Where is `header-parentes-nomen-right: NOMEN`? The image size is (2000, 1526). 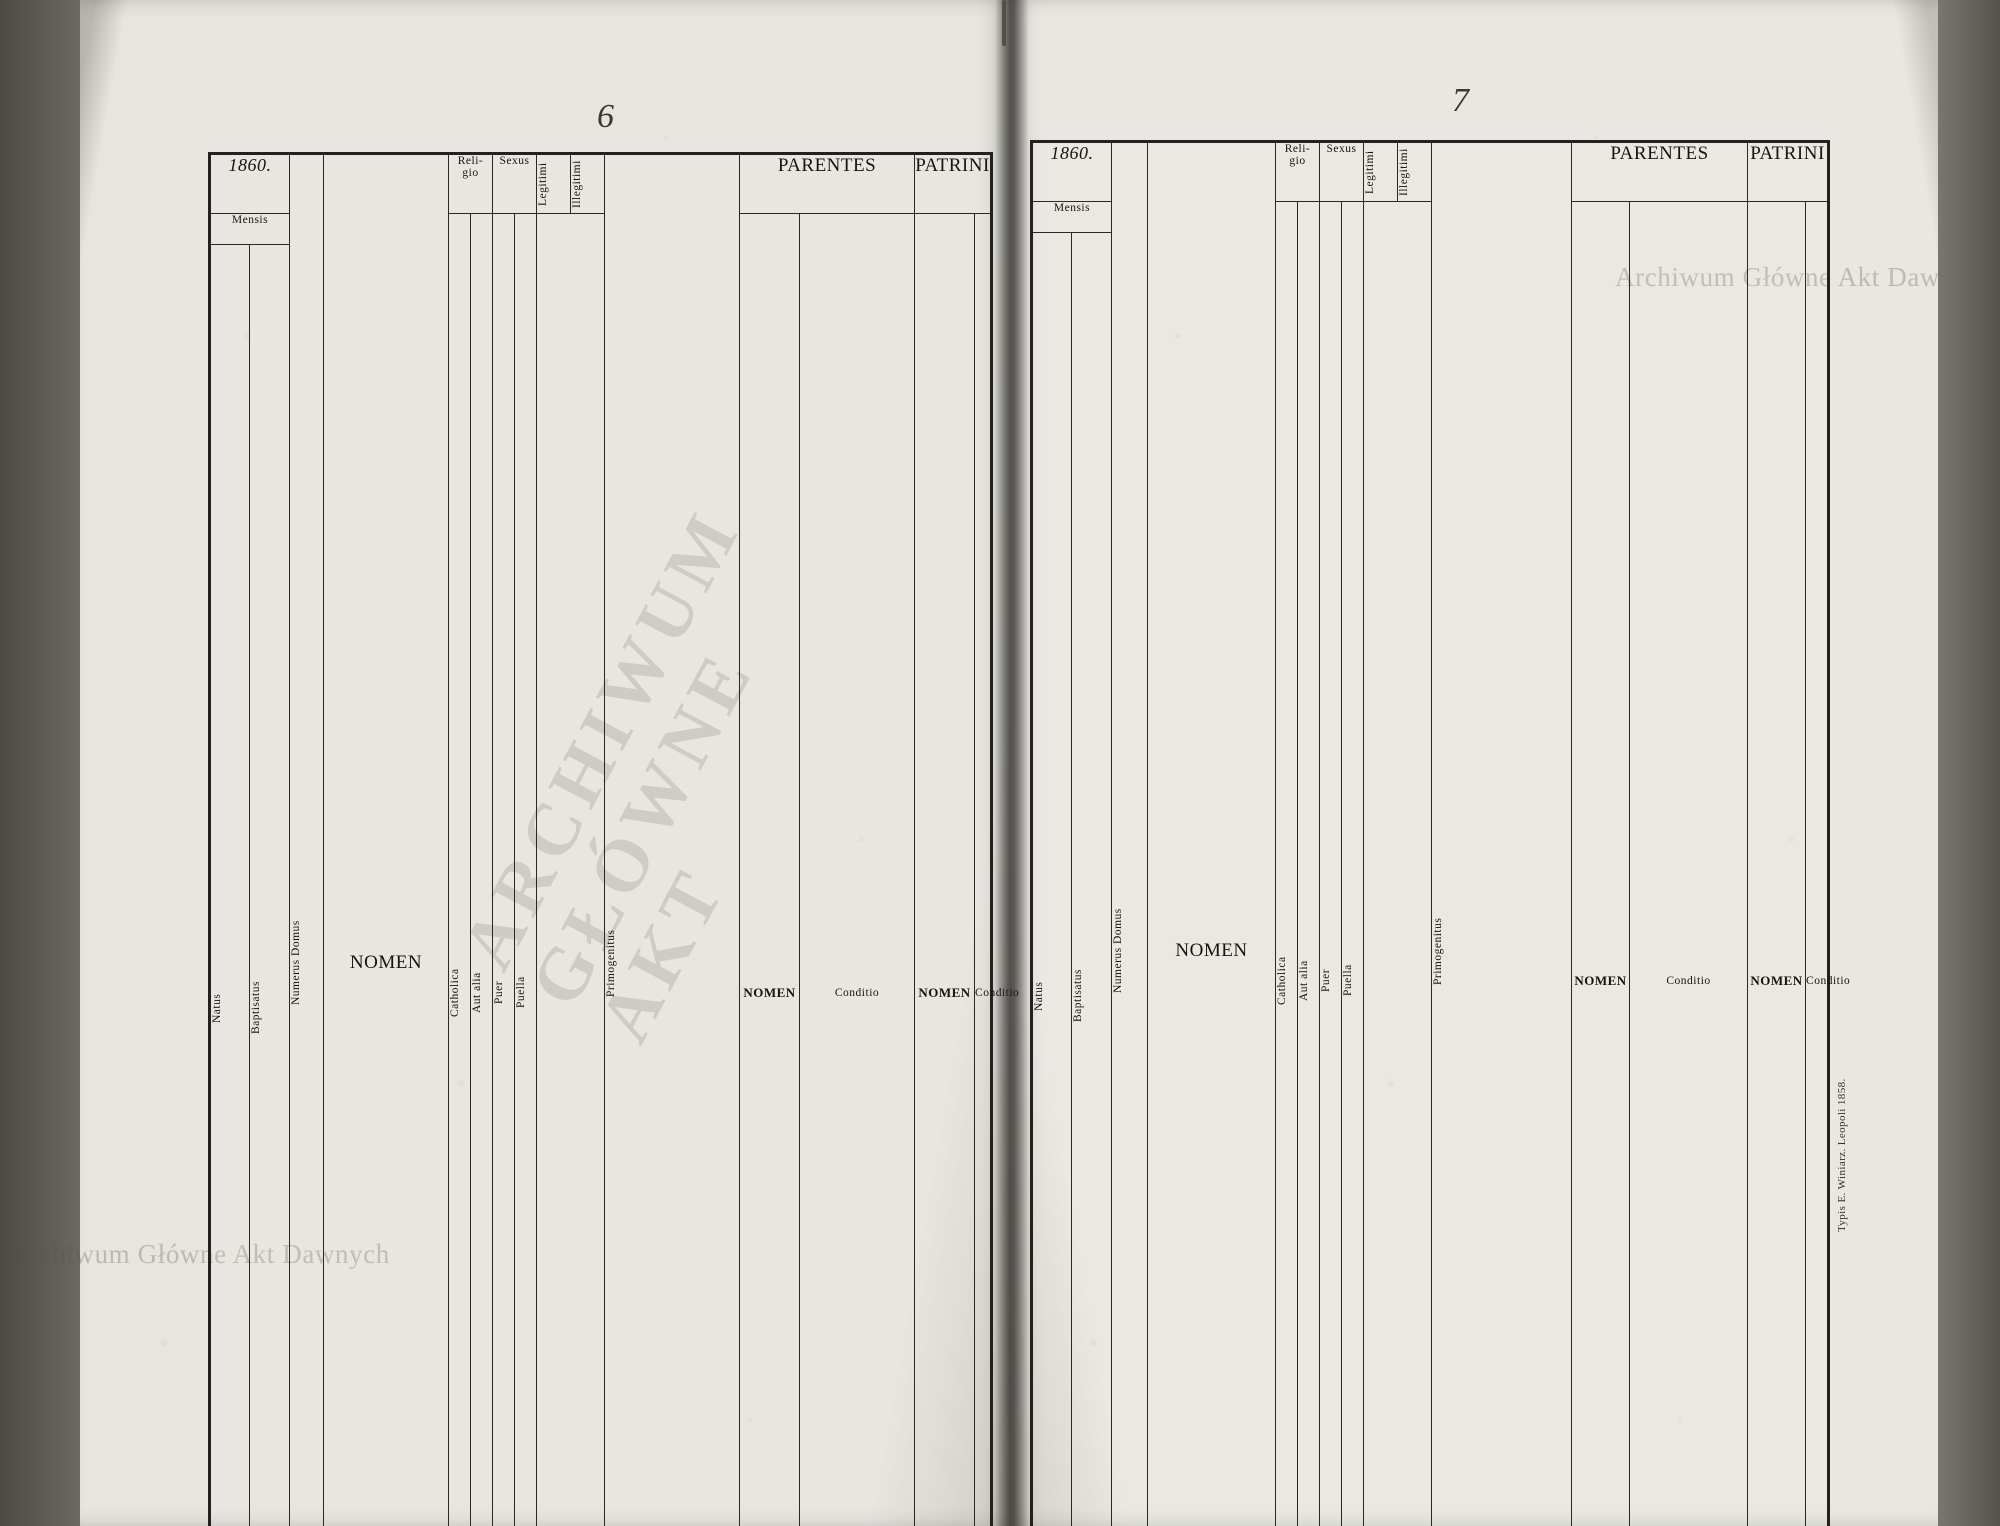
header-parentes-nomen-right: NOMEN is located at coordinates (1601, 863).